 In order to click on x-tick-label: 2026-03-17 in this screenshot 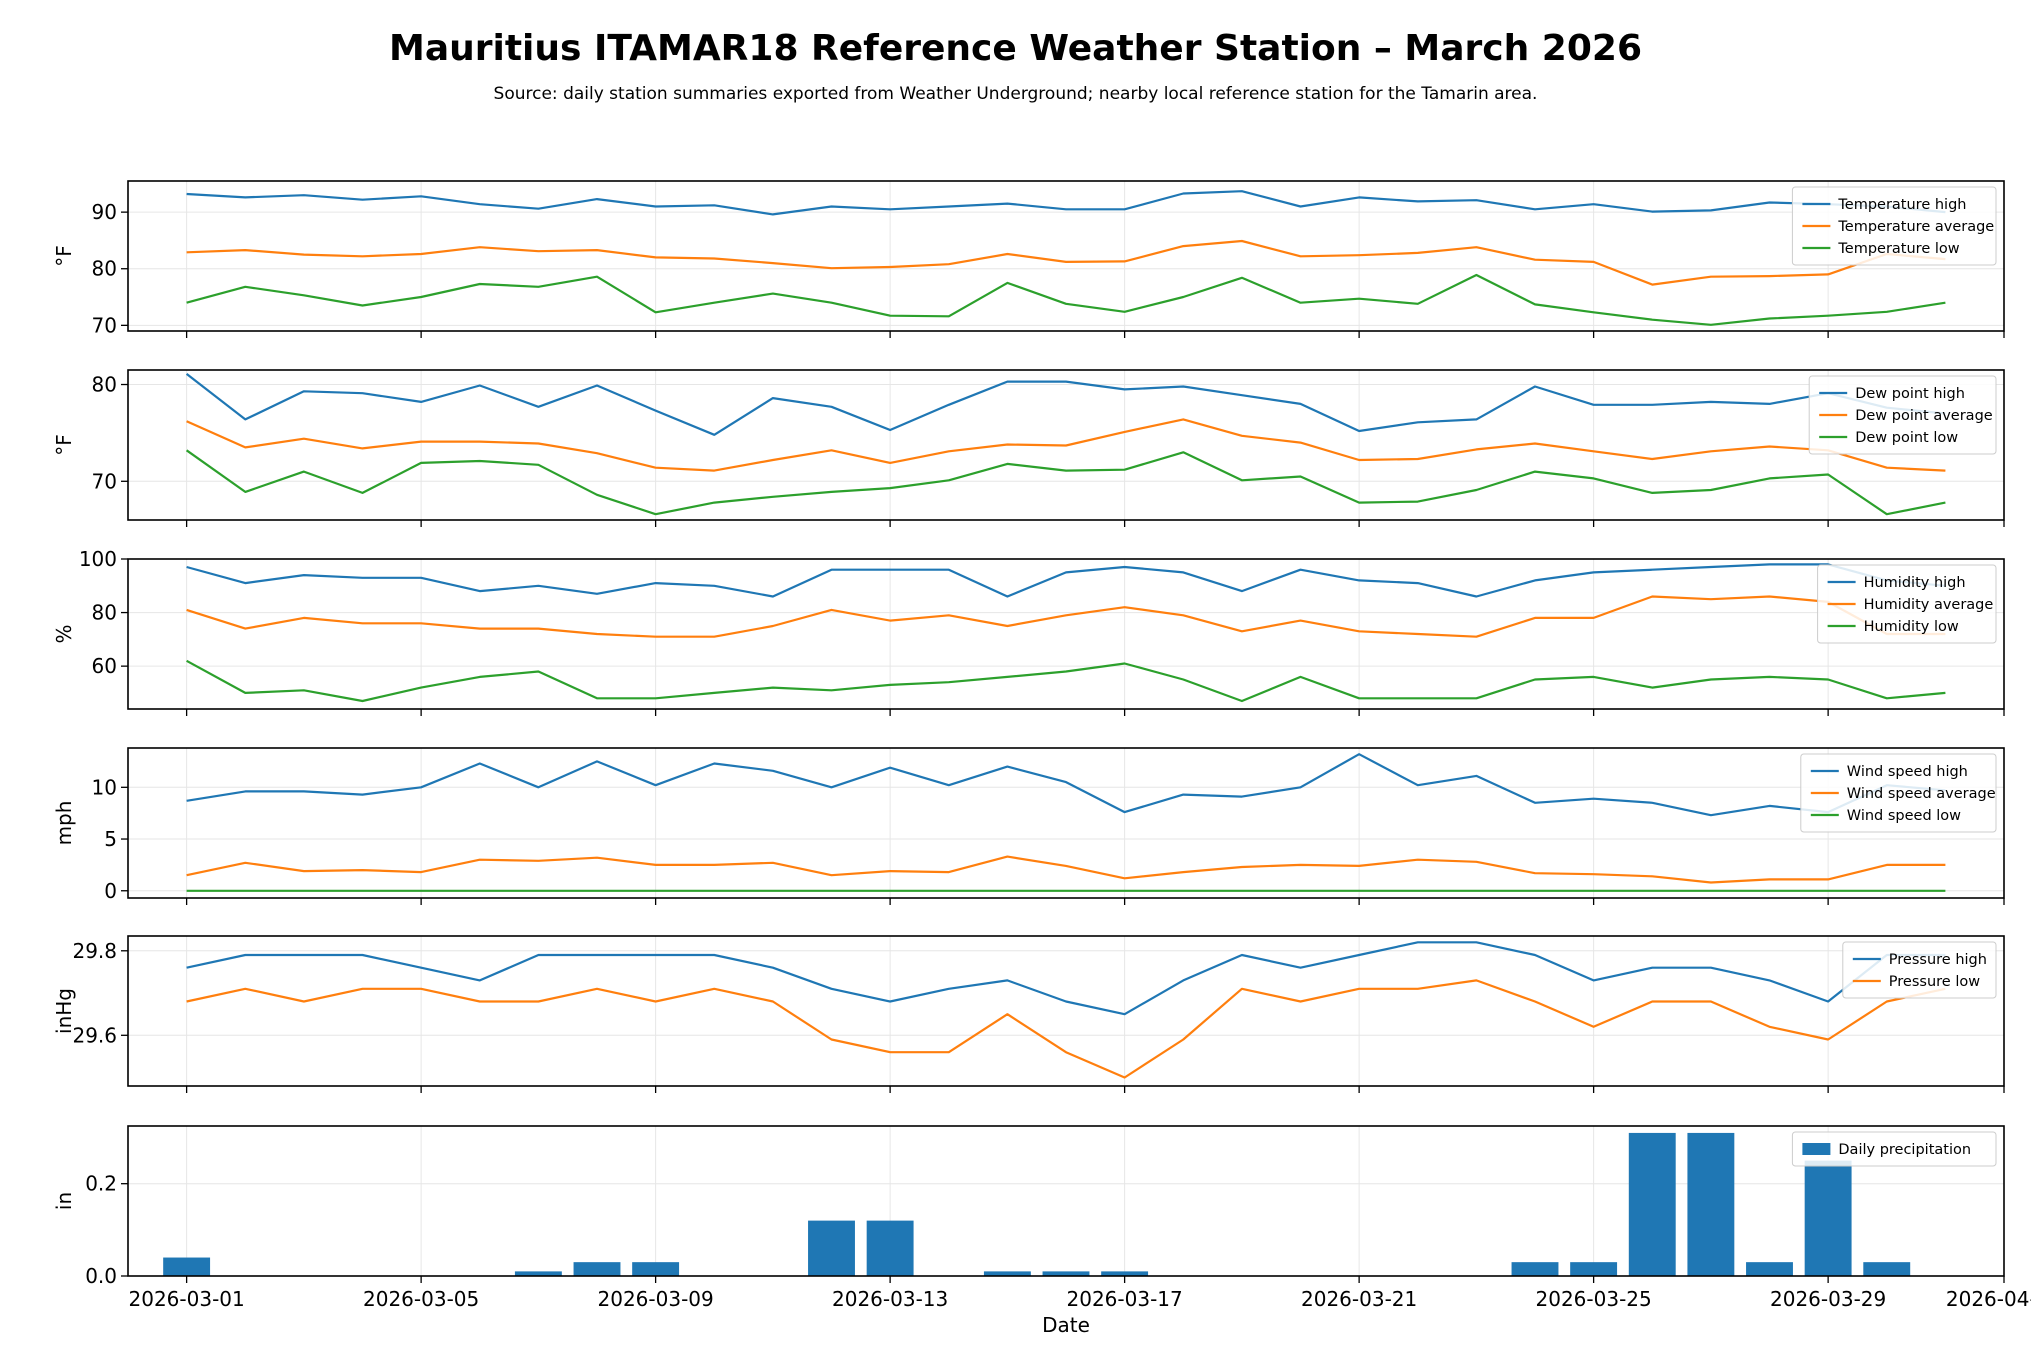, I will do `click(1125, 1299)`.